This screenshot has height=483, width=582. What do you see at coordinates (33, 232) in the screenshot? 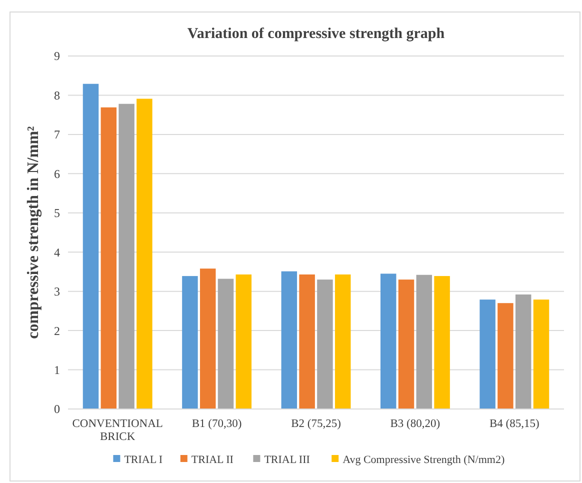
I see `y-axis-title: compressive strength in N/mm²` at bounding box center [33, 232].